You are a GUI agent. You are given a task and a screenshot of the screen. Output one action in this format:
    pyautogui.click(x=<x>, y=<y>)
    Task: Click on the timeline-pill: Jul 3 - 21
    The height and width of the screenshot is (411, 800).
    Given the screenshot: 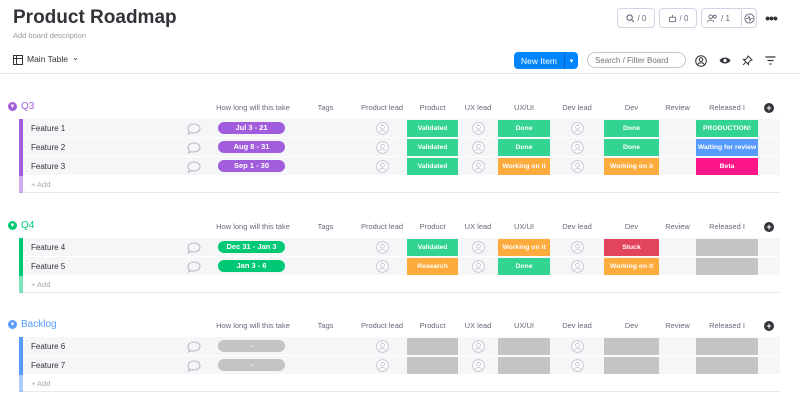 What is the action you would take?
    pyautogui.click(x=251, y=128)
    